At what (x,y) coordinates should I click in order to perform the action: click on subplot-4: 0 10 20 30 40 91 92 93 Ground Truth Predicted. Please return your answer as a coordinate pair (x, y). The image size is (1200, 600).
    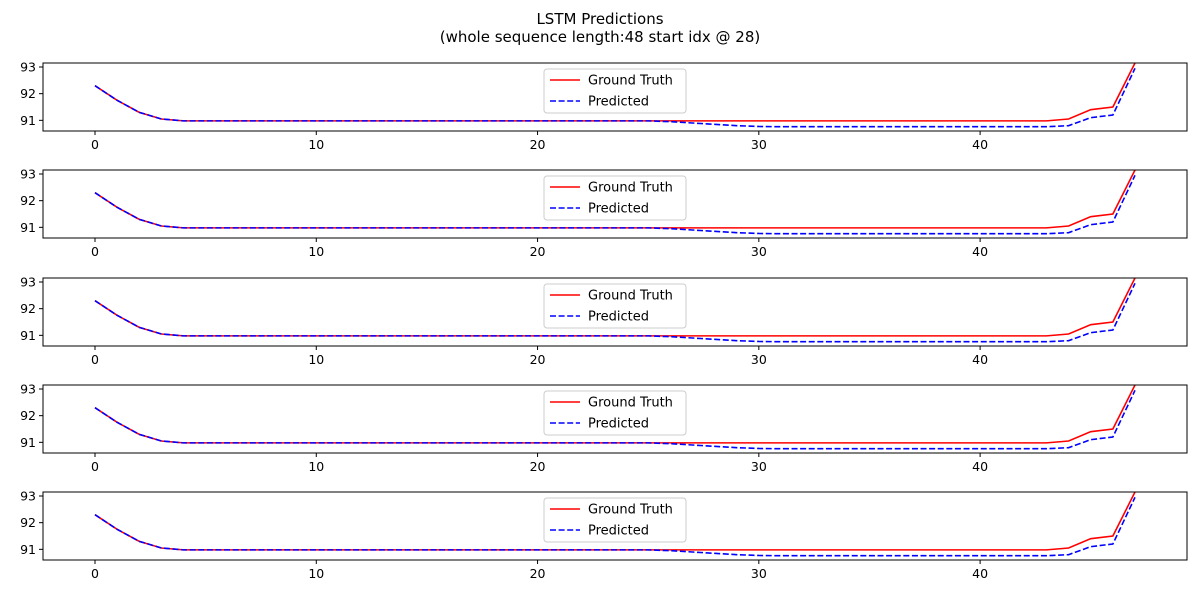
    Looking at the image, I should click on (604, 428).